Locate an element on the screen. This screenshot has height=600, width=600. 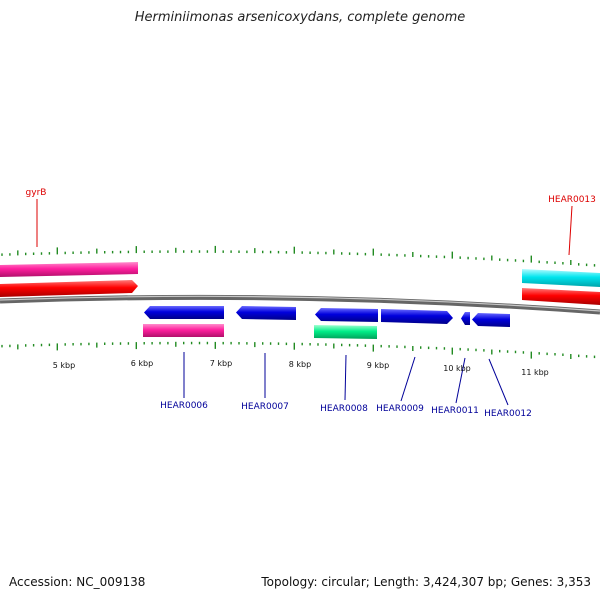
gene-hear0013-arrow is located at coordinates (561, 296).